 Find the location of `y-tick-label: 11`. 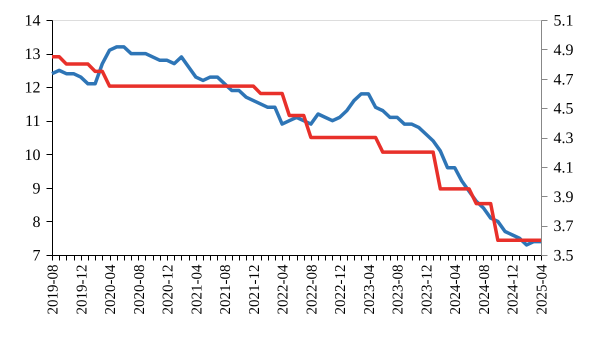

y-tick-label: 11 is located at coordinates (32, 121).